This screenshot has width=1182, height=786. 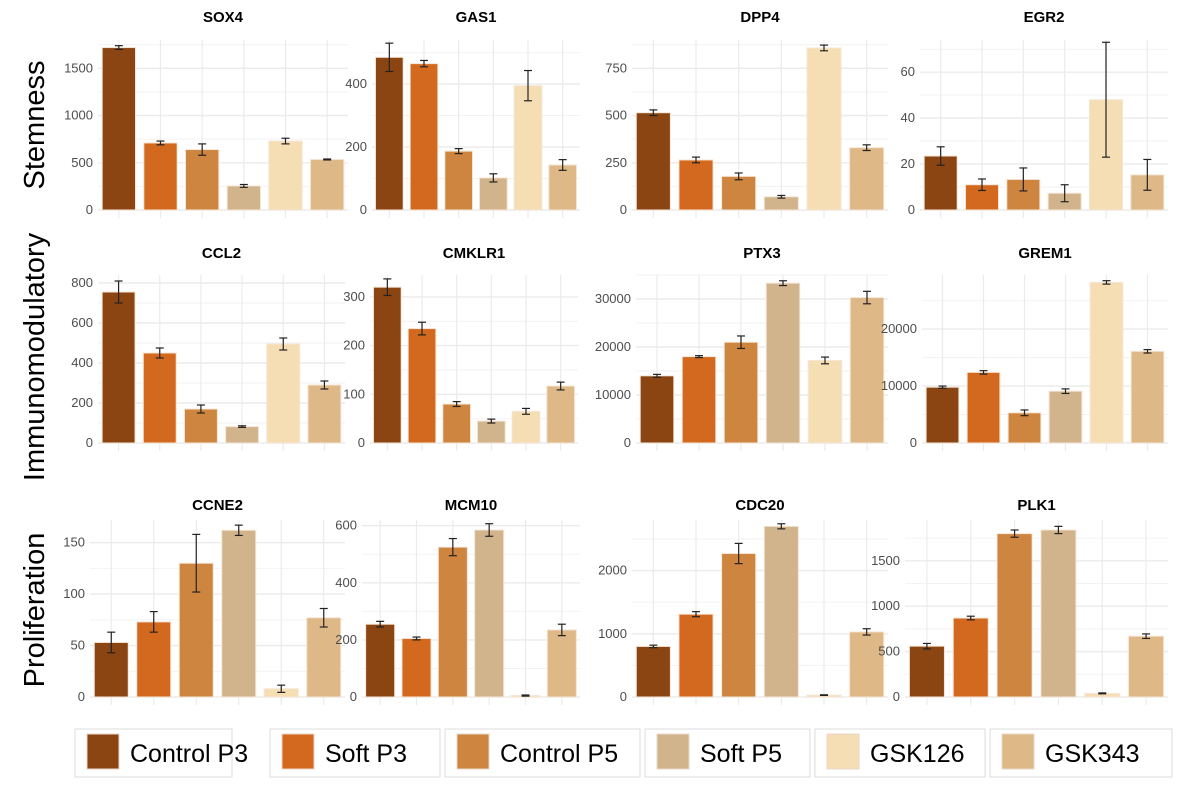 What do you see at coordinates (1044, 253) in the screenshot?
I see `panel-title: GREM1` at bounding box center [1044, 253].